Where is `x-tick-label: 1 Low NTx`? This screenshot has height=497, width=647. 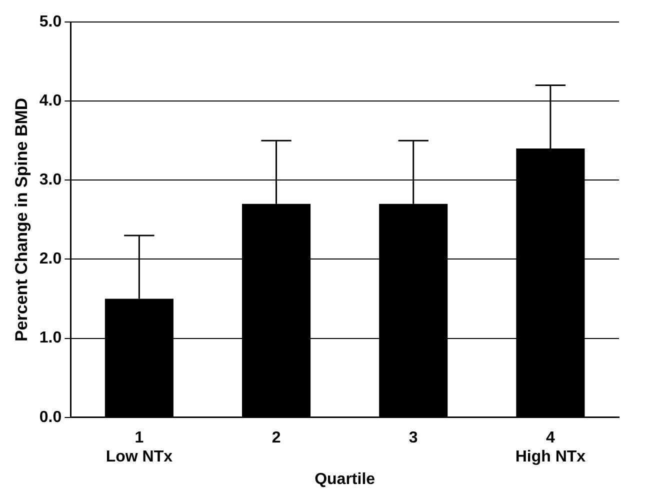 x-tick-label: 1 Low NTx is located at coordinates (139, 447).